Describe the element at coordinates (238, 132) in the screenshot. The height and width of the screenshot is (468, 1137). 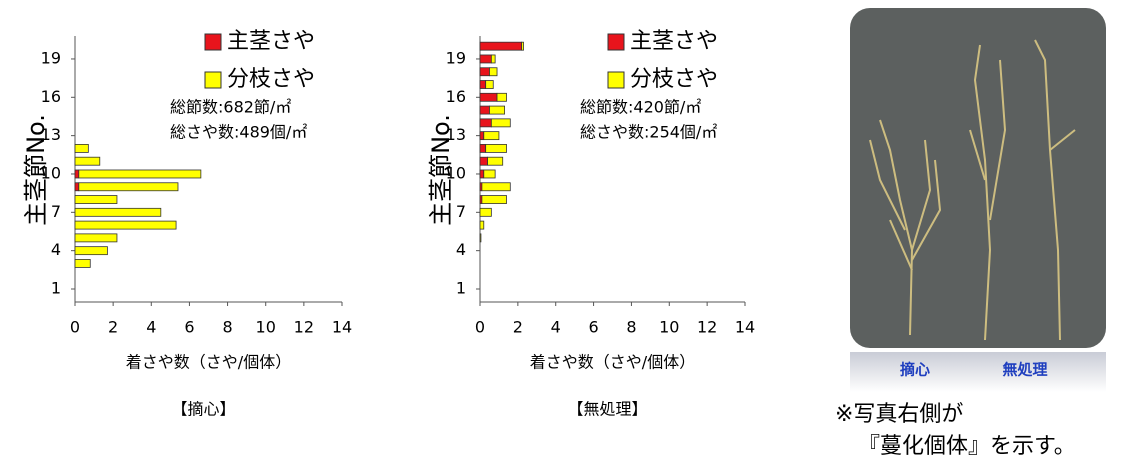
I see `annotation: 総さや数:489個/㎡` at that location.